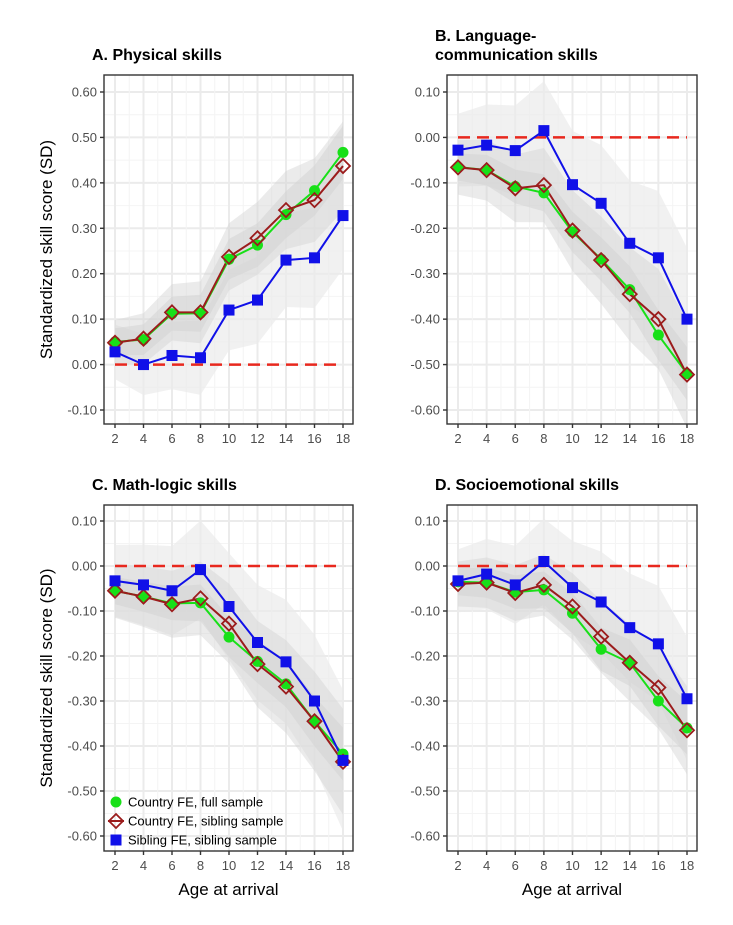 This screenshot has width=733, height=925. I want to click on legend-item: Sibling FE, sibling sample, so click(193, 840).